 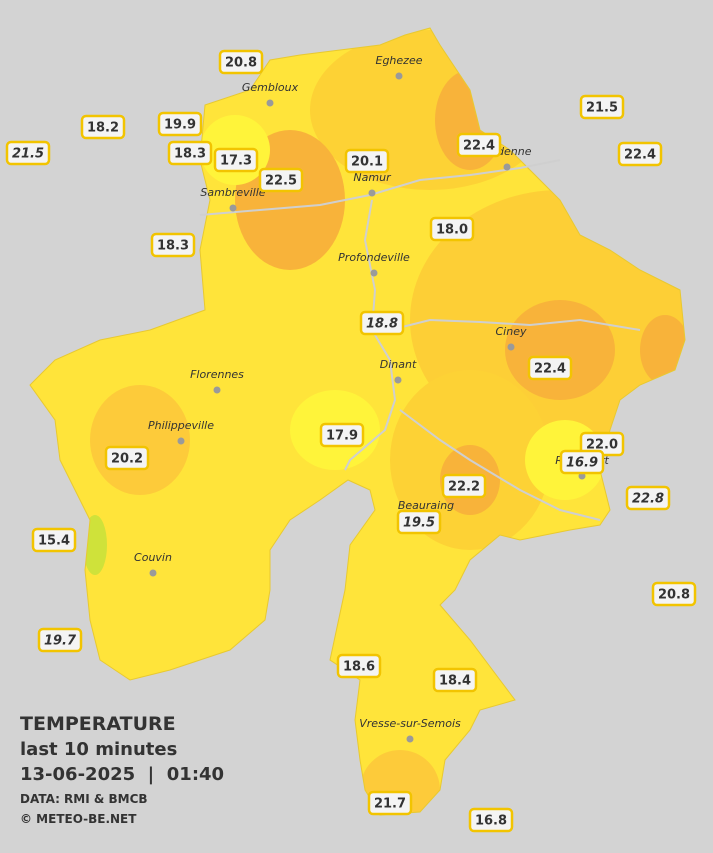 I want to click on town-label: Eghezee, so click(x=399, y=60).